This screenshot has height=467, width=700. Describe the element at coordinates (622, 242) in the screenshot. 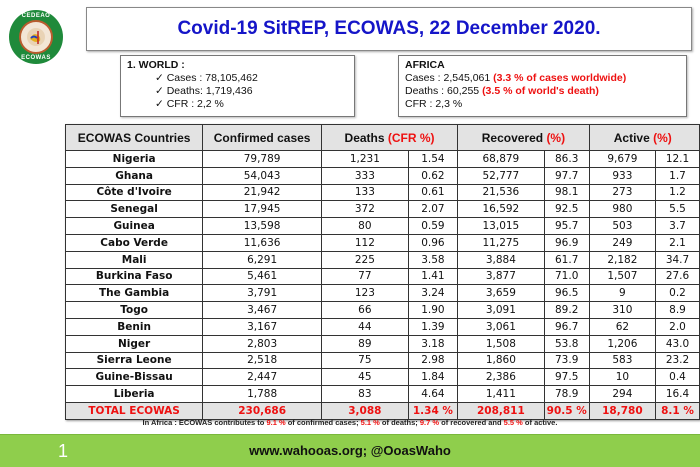

I see `active-cell: 249` at that location.